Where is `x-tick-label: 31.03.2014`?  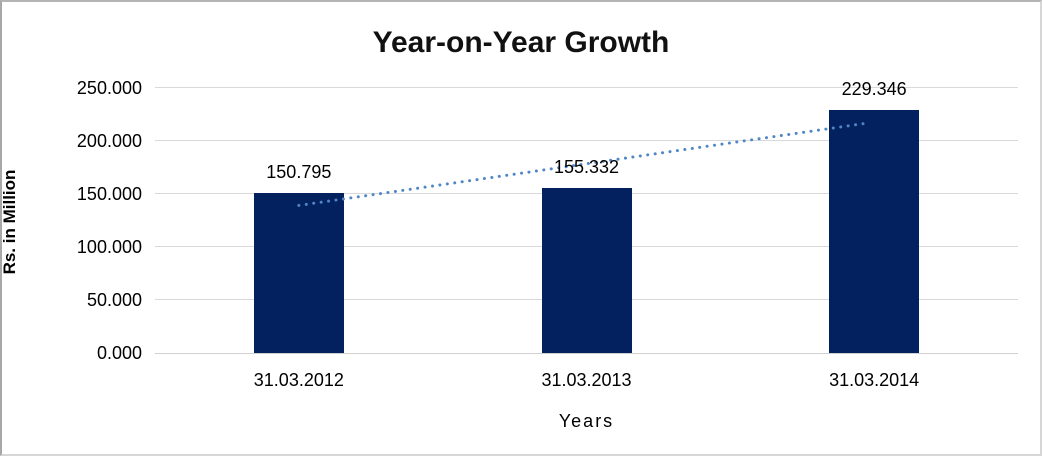 x-tick-label: 31.03.2014 is located at coordinates (874, 380).